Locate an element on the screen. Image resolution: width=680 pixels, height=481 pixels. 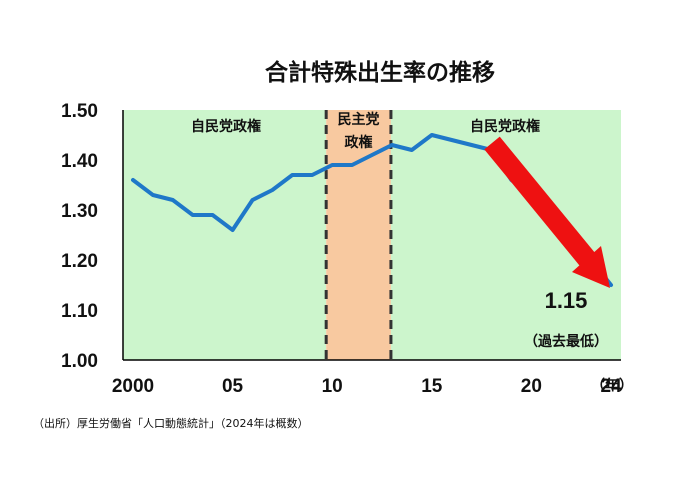
x-tick-label: 05 is located at coordinates (233, 386).